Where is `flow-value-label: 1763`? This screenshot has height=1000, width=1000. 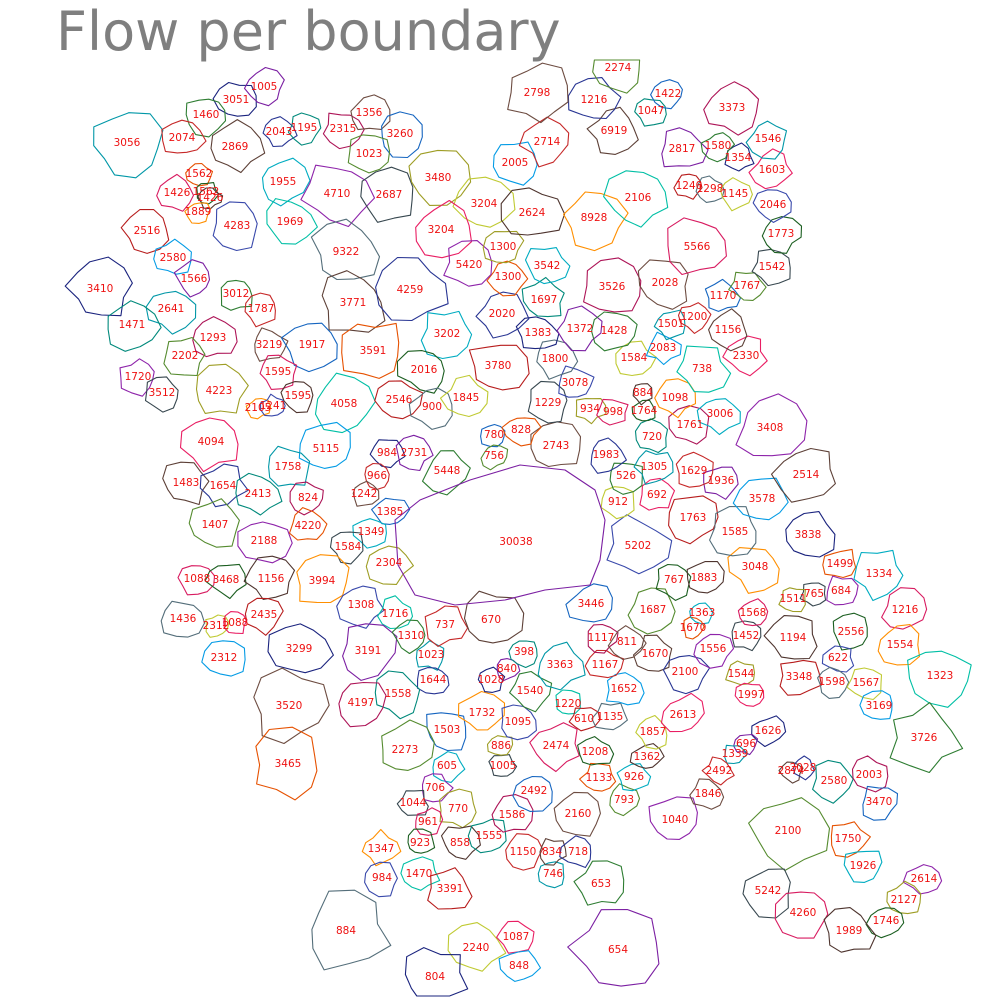
flow-value-label: 1763 is located at coordinates (693, 518).